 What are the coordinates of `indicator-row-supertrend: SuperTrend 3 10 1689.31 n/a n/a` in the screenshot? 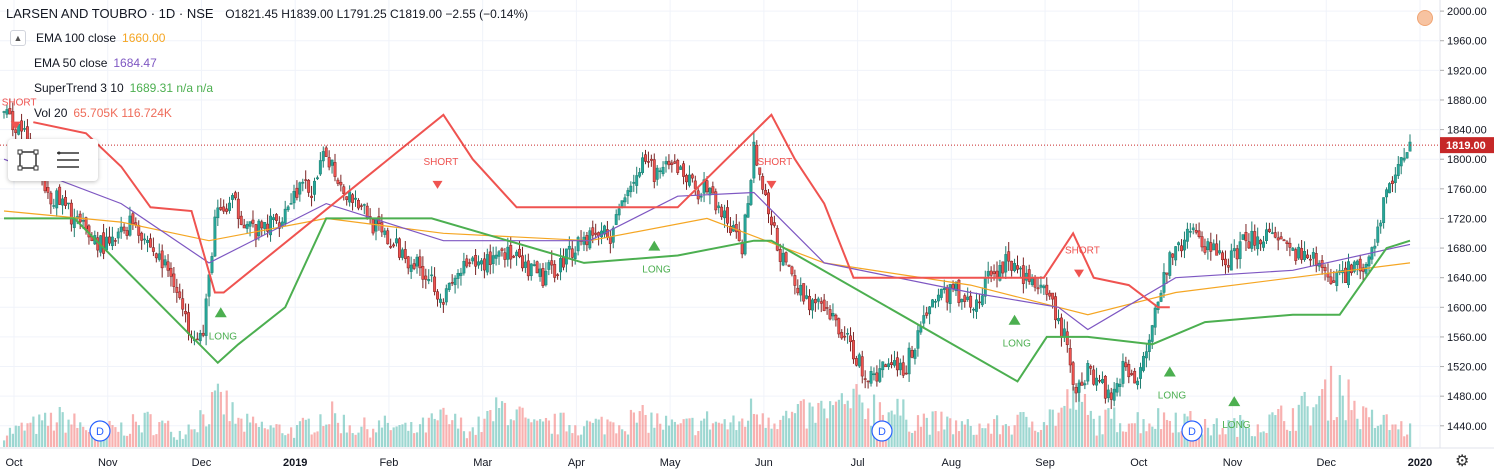 It's located at (106, 88).